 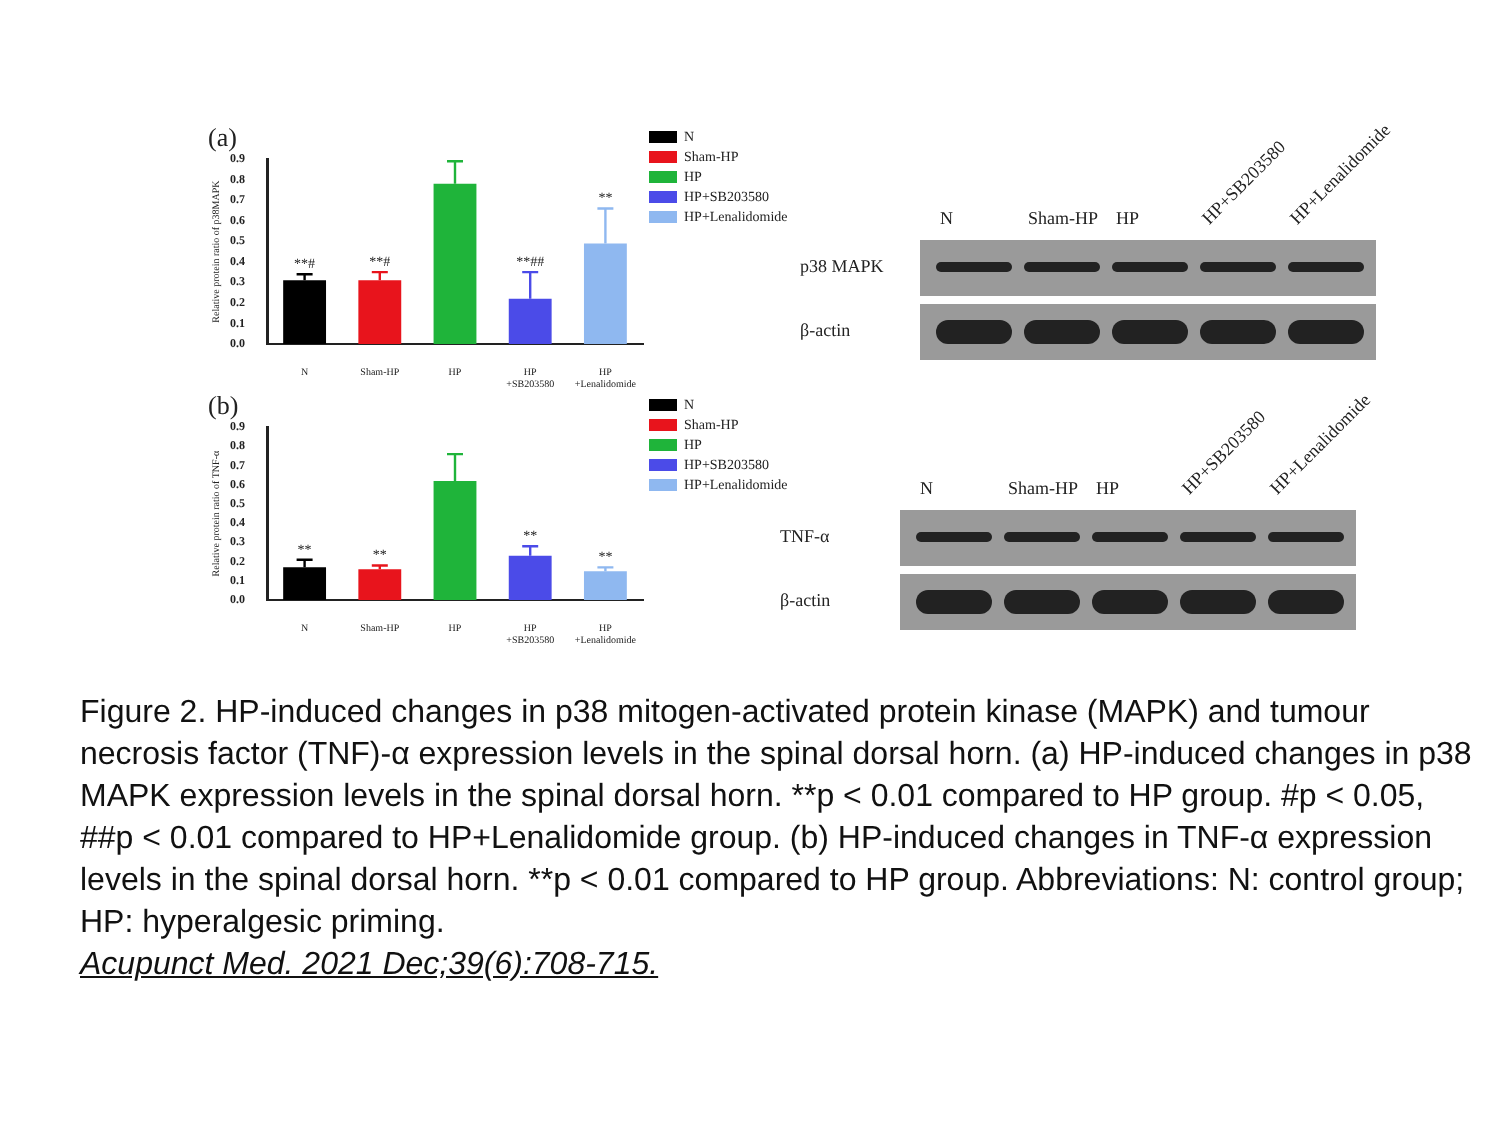 I want to click on text: Acupunct Med. 2021 Dec;39(6):708-715., so click(x=370, y=966).